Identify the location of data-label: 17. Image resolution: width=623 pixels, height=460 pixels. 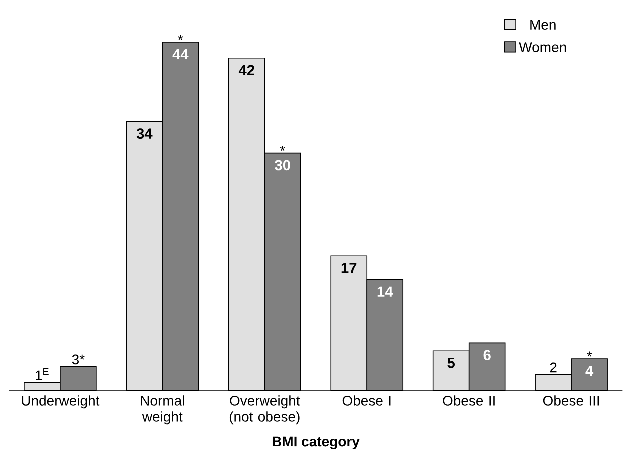
(349, 268).